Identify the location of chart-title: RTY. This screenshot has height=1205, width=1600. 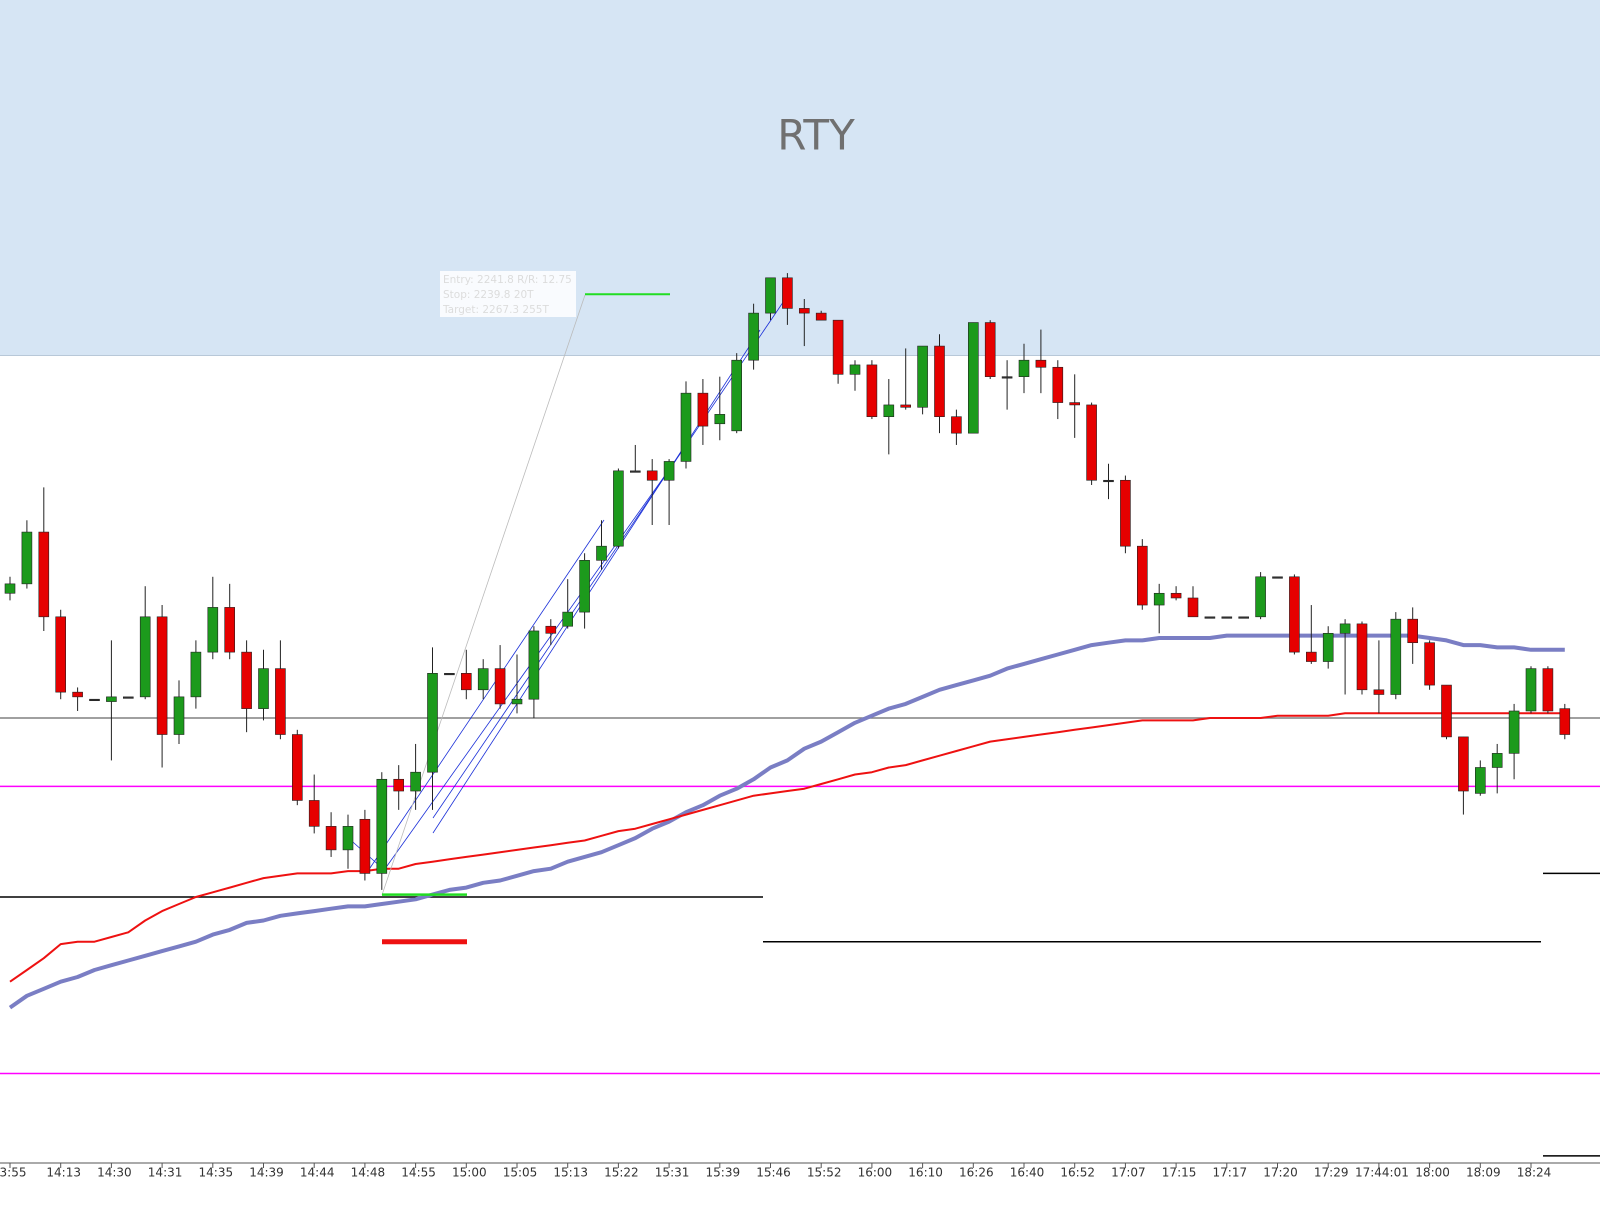
(816, 135).